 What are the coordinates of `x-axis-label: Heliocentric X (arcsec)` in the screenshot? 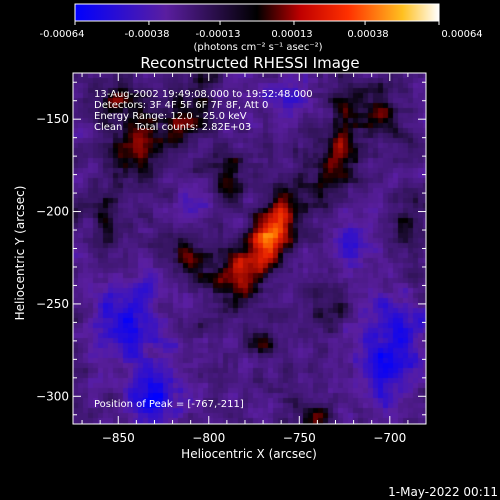 It's located at (249, 454).